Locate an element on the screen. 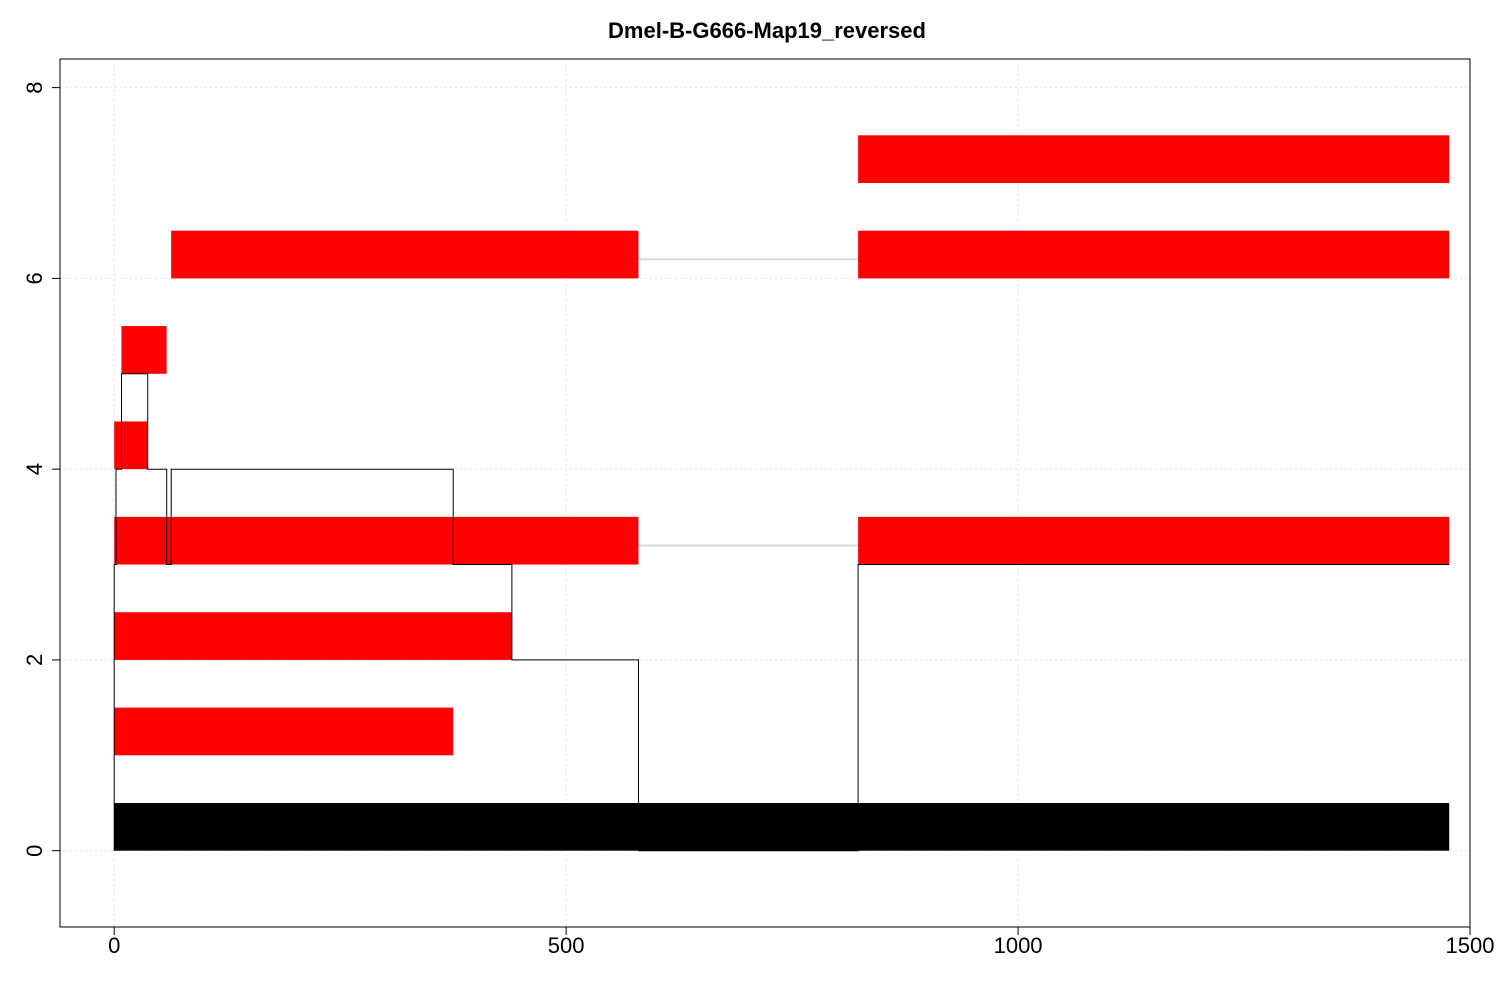 This screenshot has height=1000, width=1500. y-tick-label: 8 is located at coordinates (34, 87).